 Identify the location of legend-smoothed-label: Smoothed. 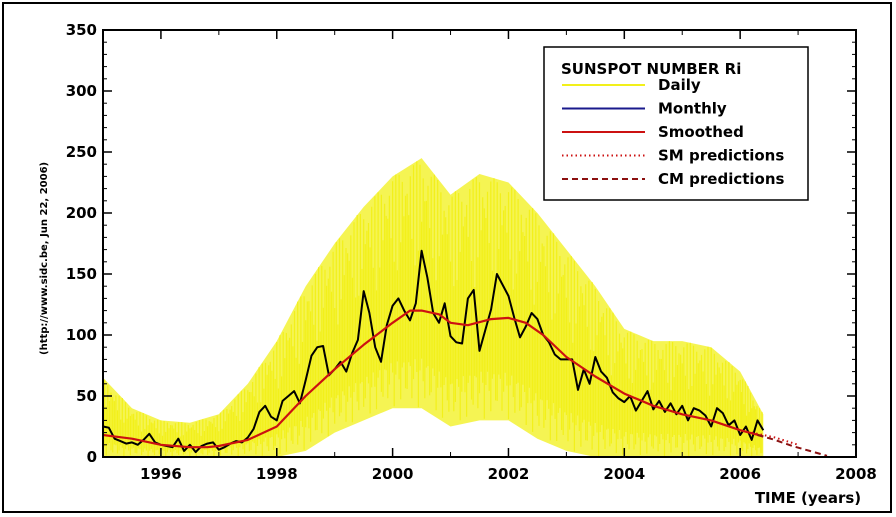
(701, 132).